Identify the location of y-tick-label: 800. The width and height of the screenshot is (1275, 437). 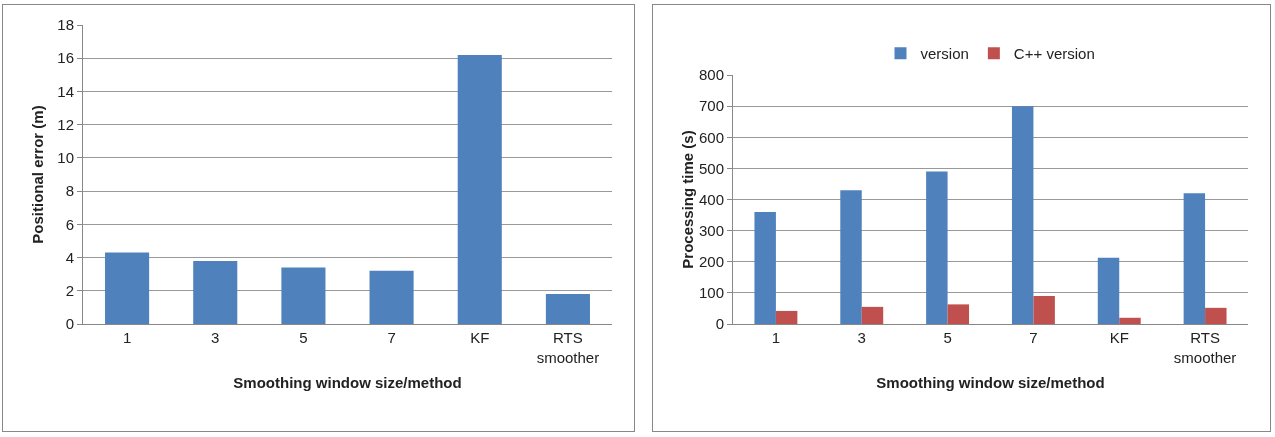
(711, 75).